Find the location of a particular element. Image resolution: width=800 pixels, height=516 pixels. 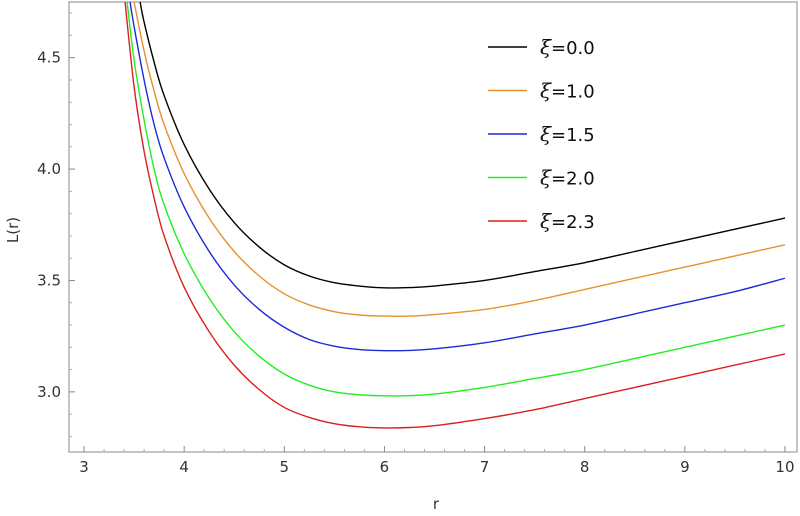

legend-entry: ξ=1.0 is located at coordinates (567, 91).